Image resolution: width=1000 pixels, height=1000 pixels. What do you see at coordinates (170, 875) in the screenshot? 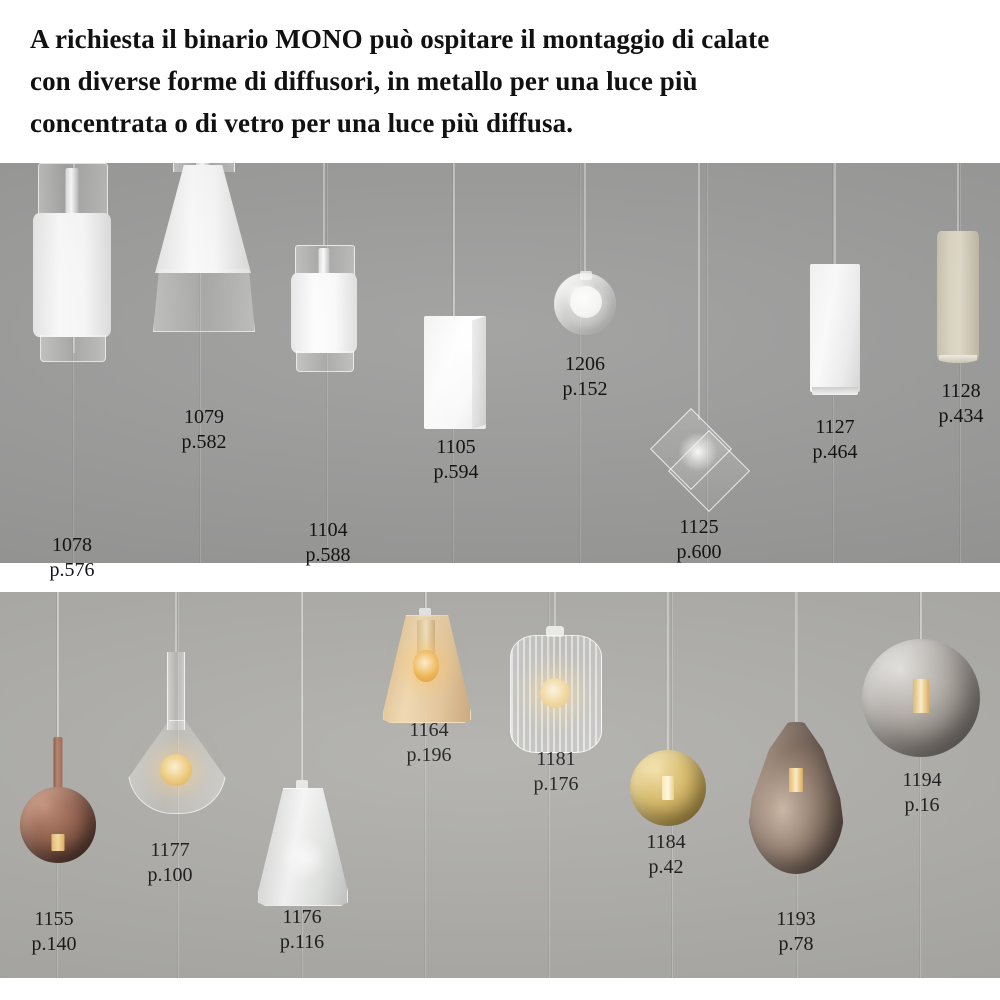
I see `lamp-page: p.100` at bounding box center [170, 875].